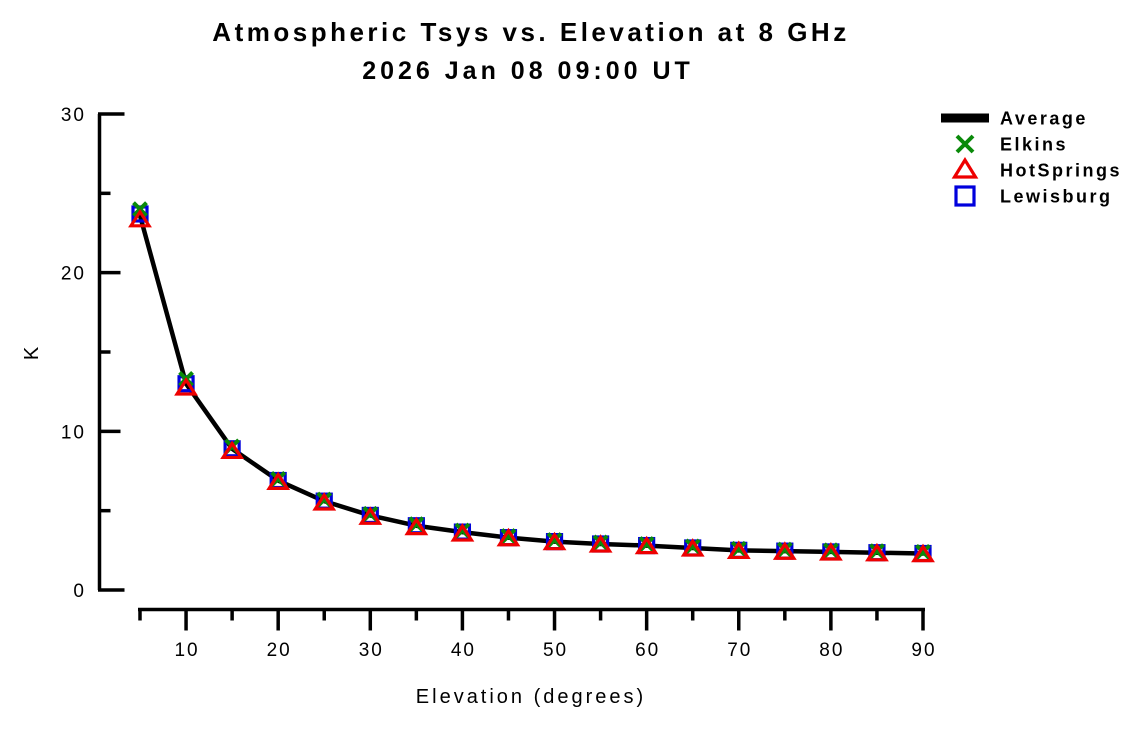 The height and width of the screenshot is (736, 1125). I want to click on y-tick-label: 30, so click(73, 115).